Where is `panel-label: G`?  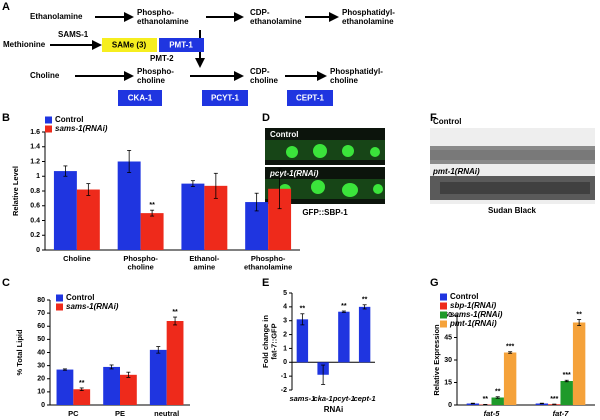
panel-label: G is located at coordinates (434, 283).